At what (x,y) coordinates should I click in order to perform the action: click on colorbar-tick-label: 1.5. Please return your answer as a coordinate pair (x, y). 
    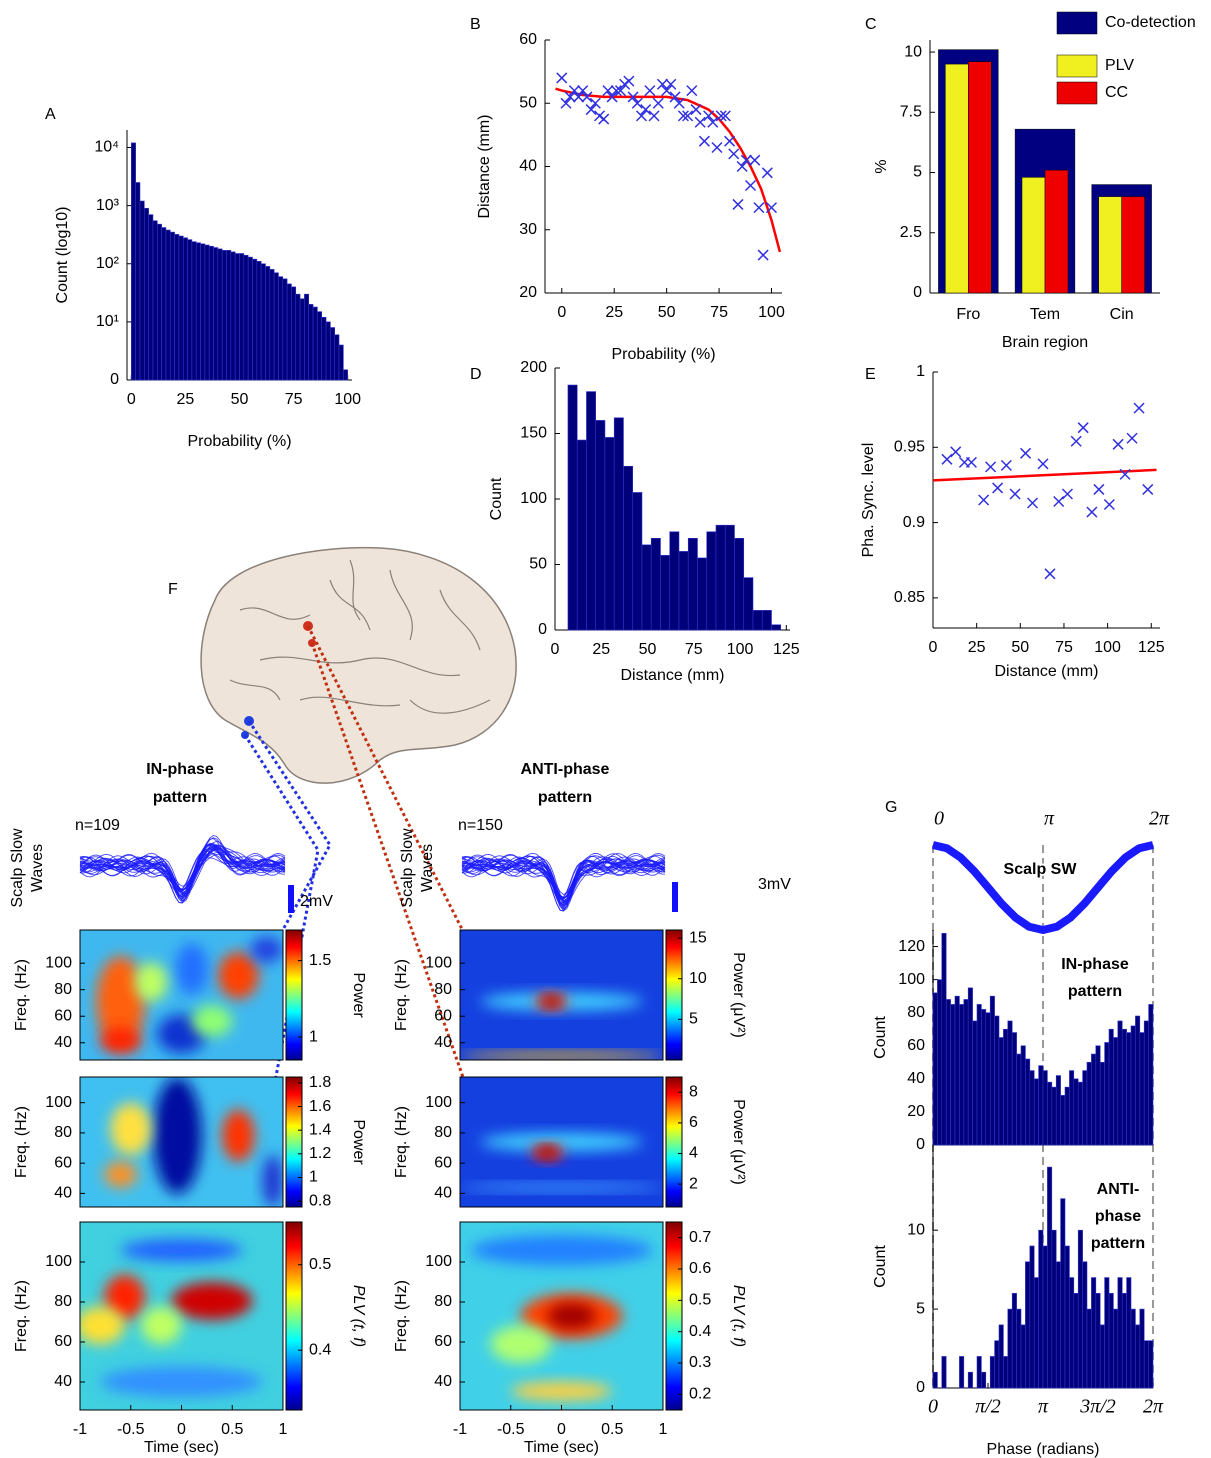
    Looking at the image, I should click on (320, 960).